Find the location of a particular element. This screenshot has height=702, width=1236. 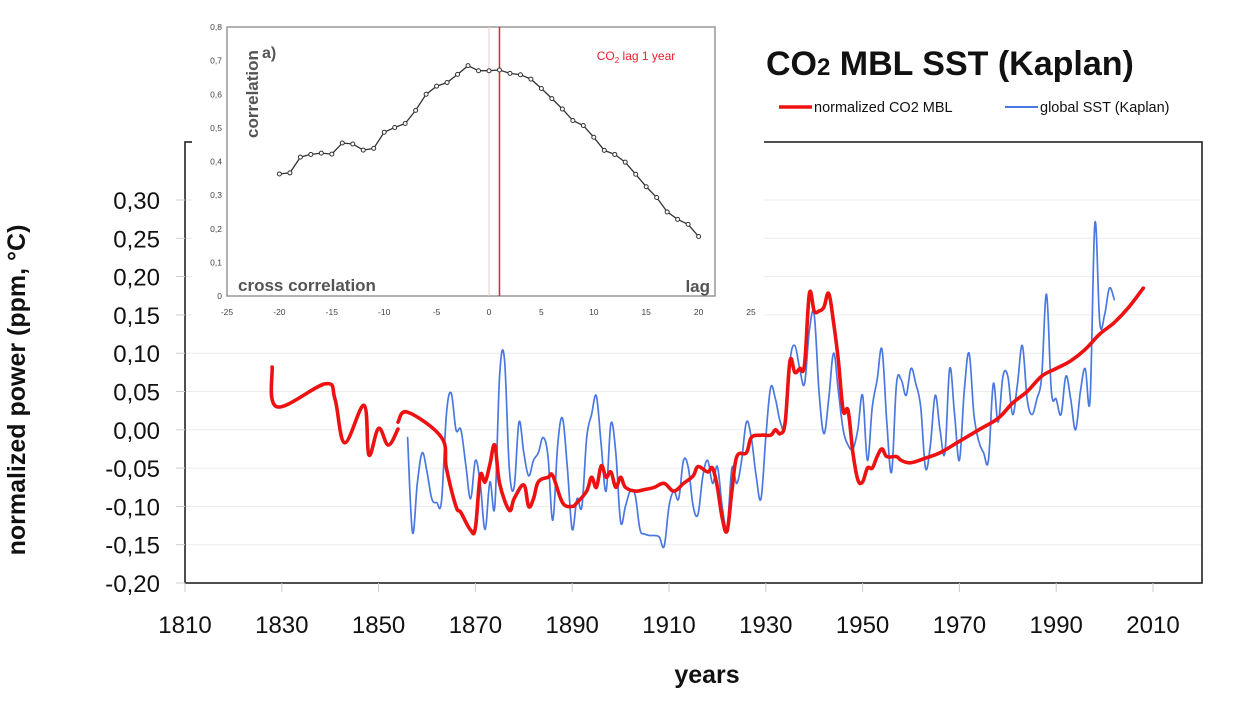

legend: normalized CO2 MBL global SST (Kaplan) is located at coordinates (974, 108).